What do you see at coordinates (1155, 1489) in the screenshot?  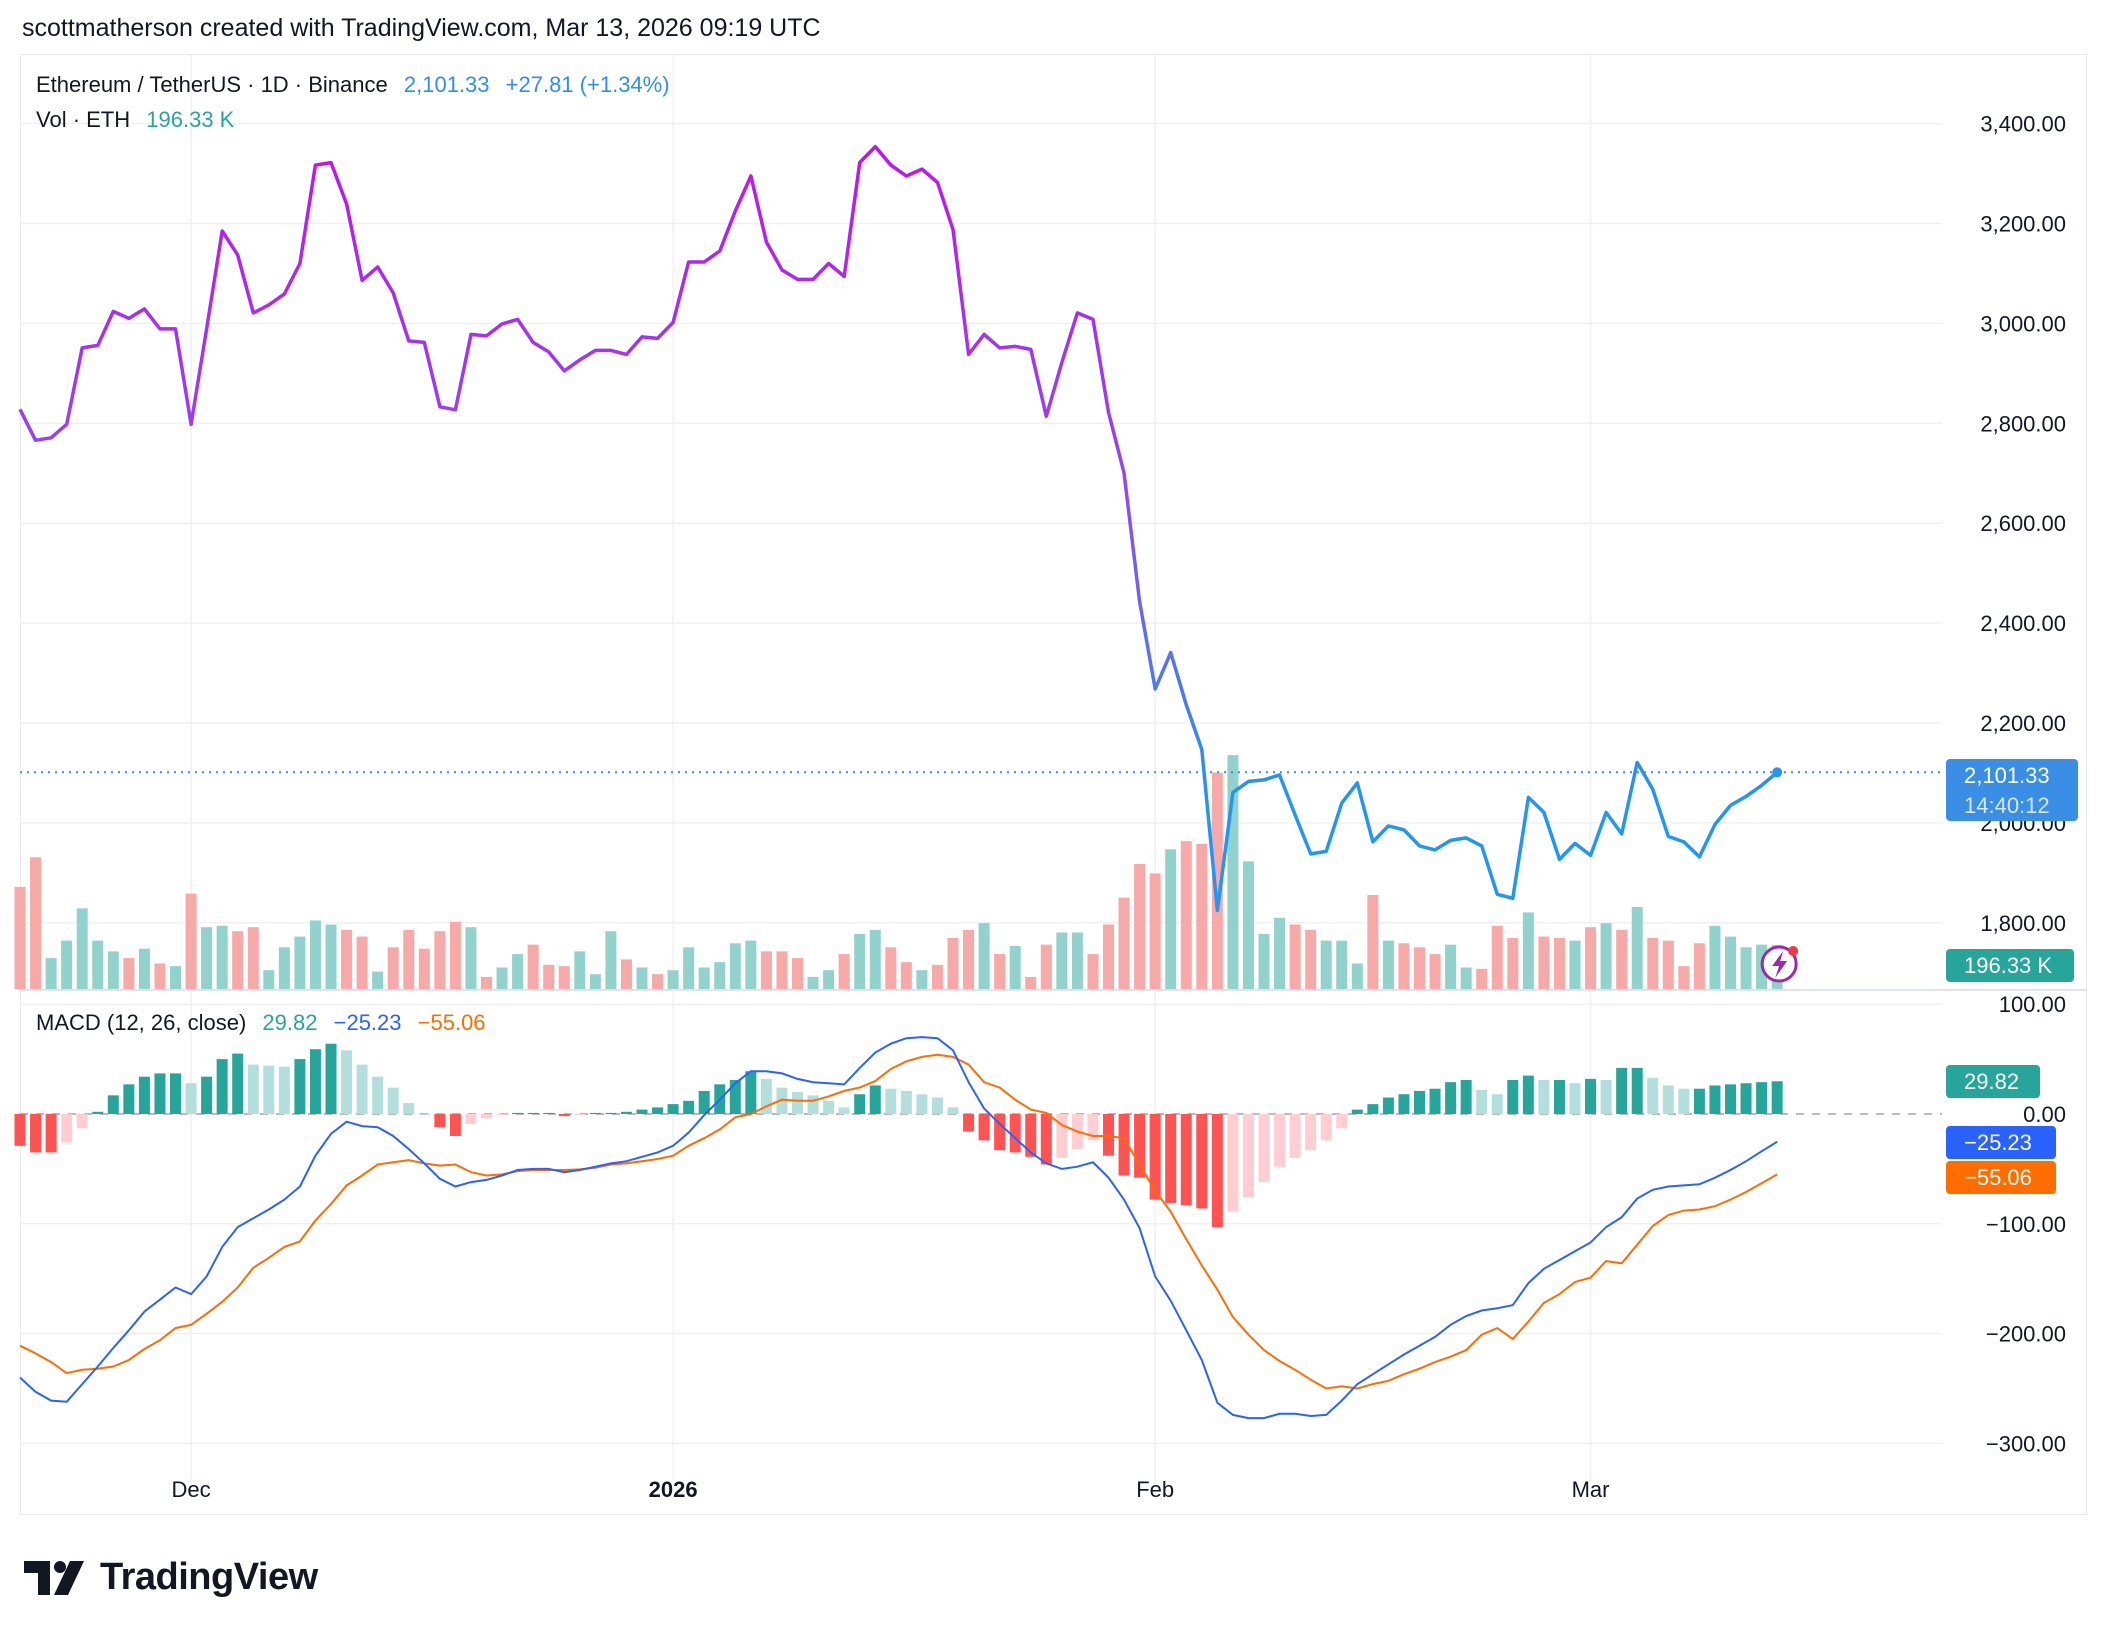 I see `time-tick-label: Feb` at bounding box center [1155, 1489].